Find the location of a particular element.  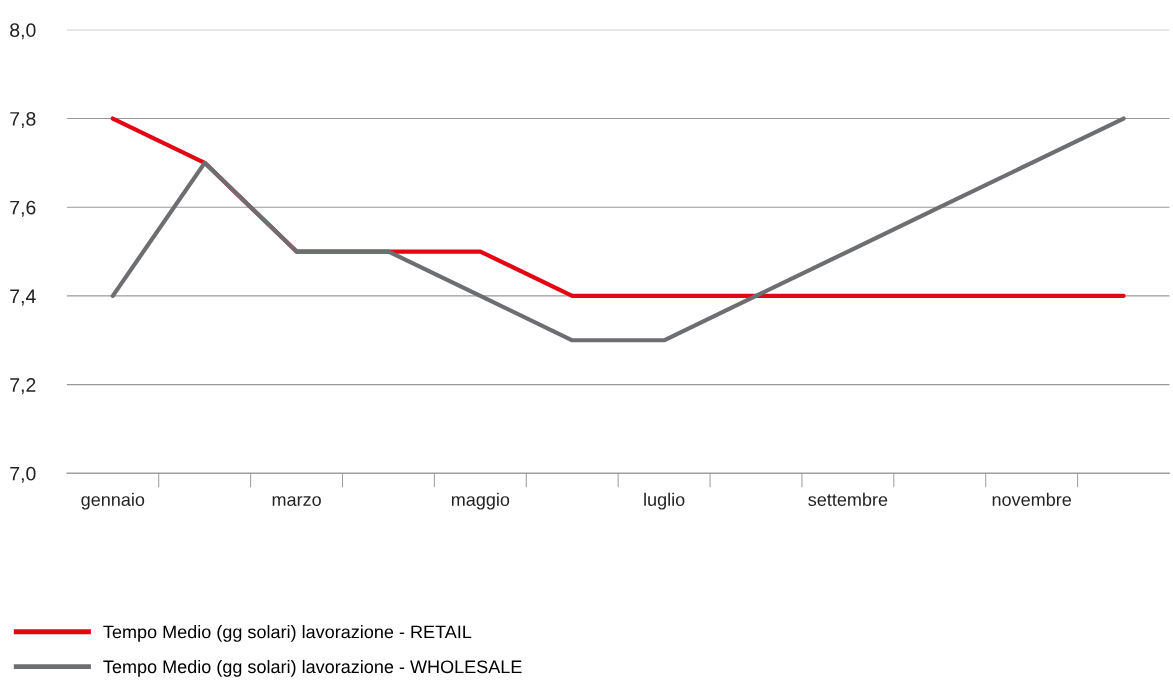

x-tick-label: novembre is located at coordinates (1031, 499).